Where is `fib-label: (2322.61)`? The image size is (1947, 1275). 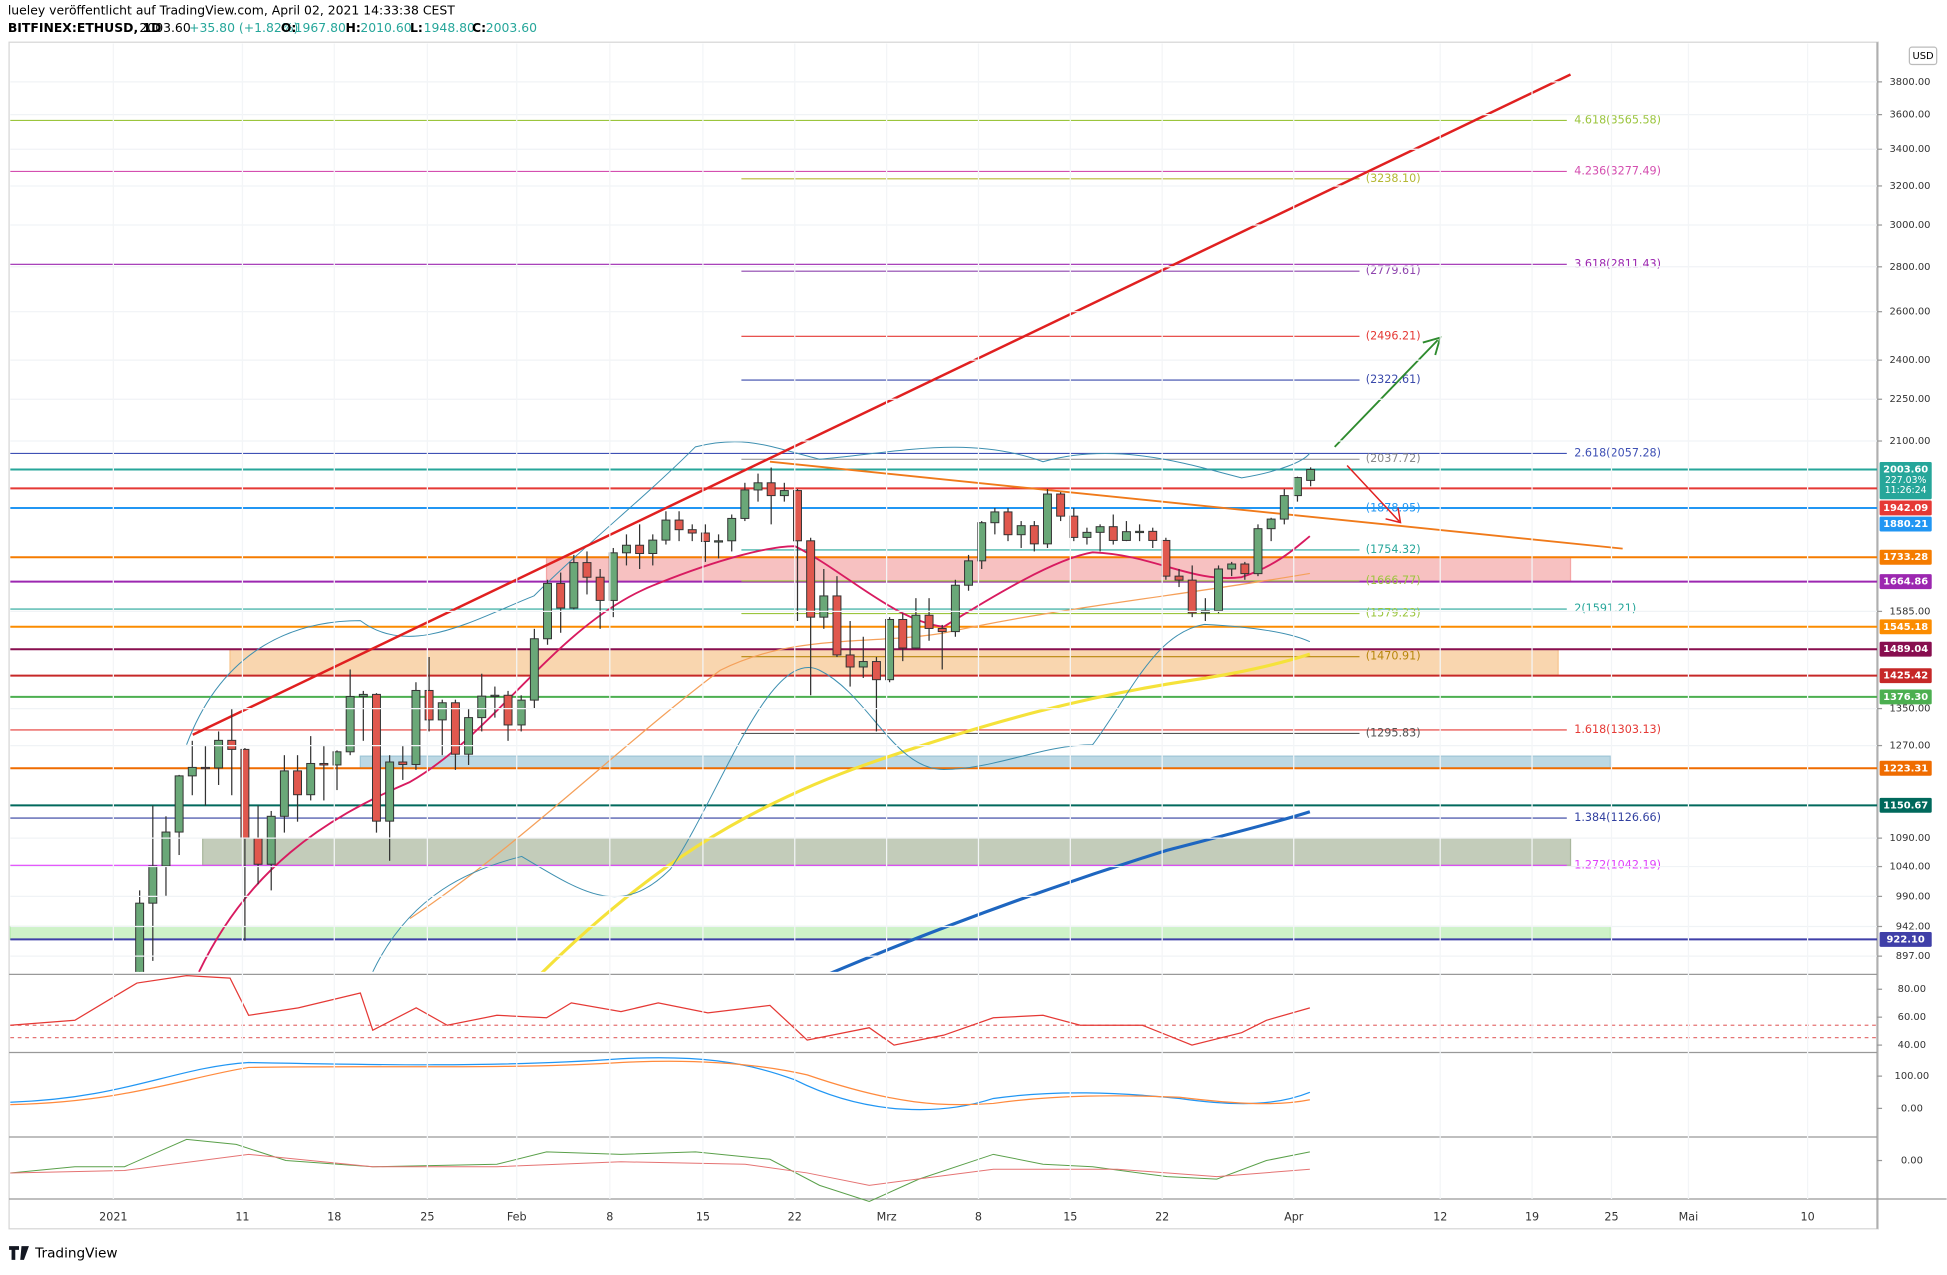 fib-label: (2322.61) is located at coordinates (1393, 379).